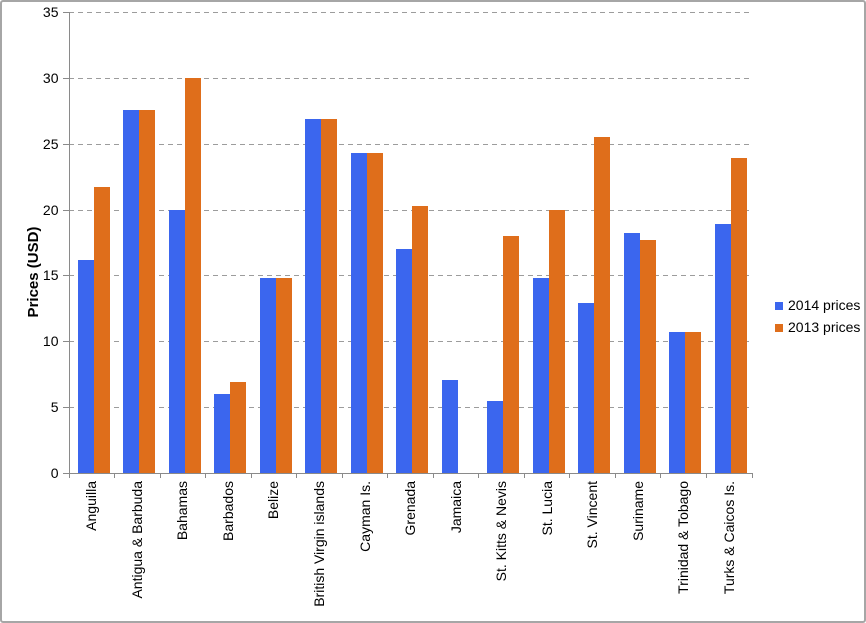  Describe the element at coordinates (817, 316) in the screenshot. I see `legend: 2014 prices 2013 prices` at that location.